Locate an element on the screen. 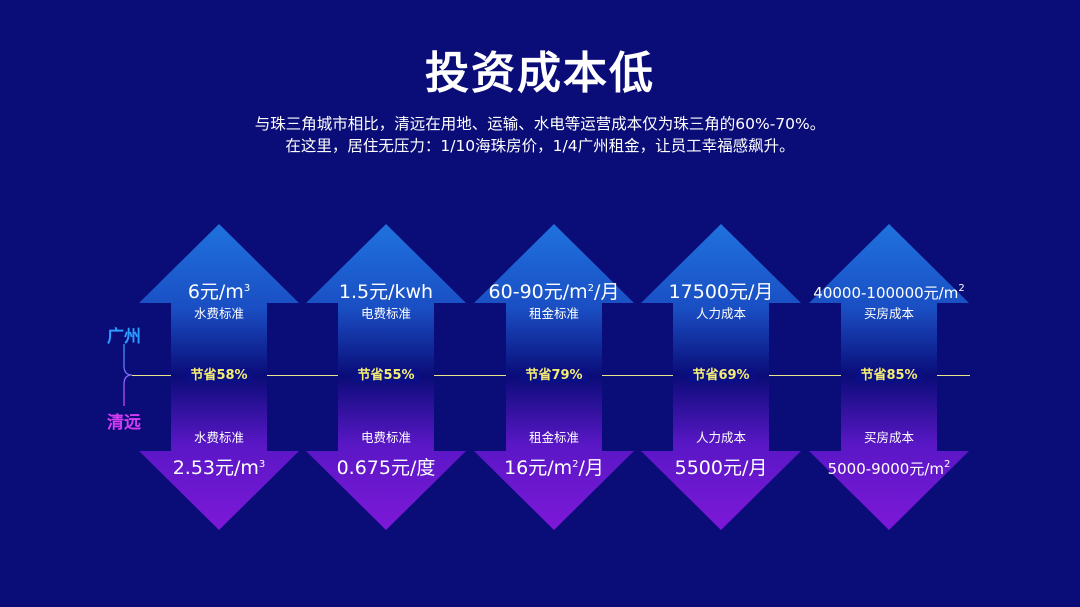 The image size is (1080, 607). qingyuan-value: 2.53元/m3 is located at coordinates (219, 468).